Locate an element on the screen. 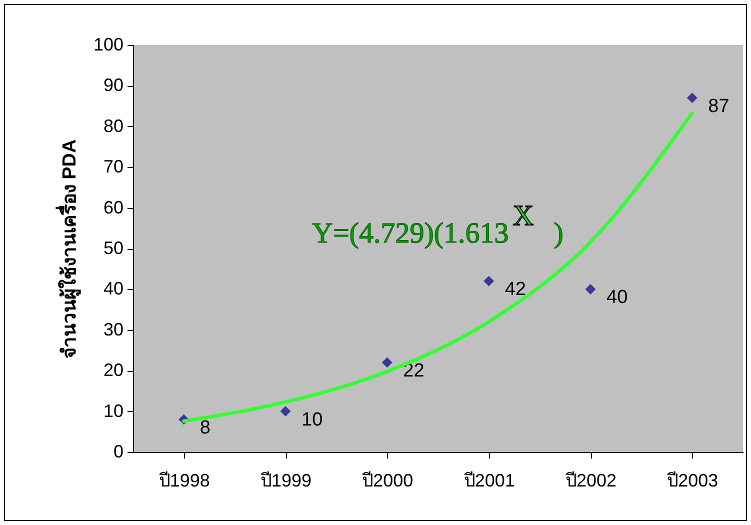 The height and width of the screenshot is (525, 751). data-label: 87 is located at coordinates (719, 106).